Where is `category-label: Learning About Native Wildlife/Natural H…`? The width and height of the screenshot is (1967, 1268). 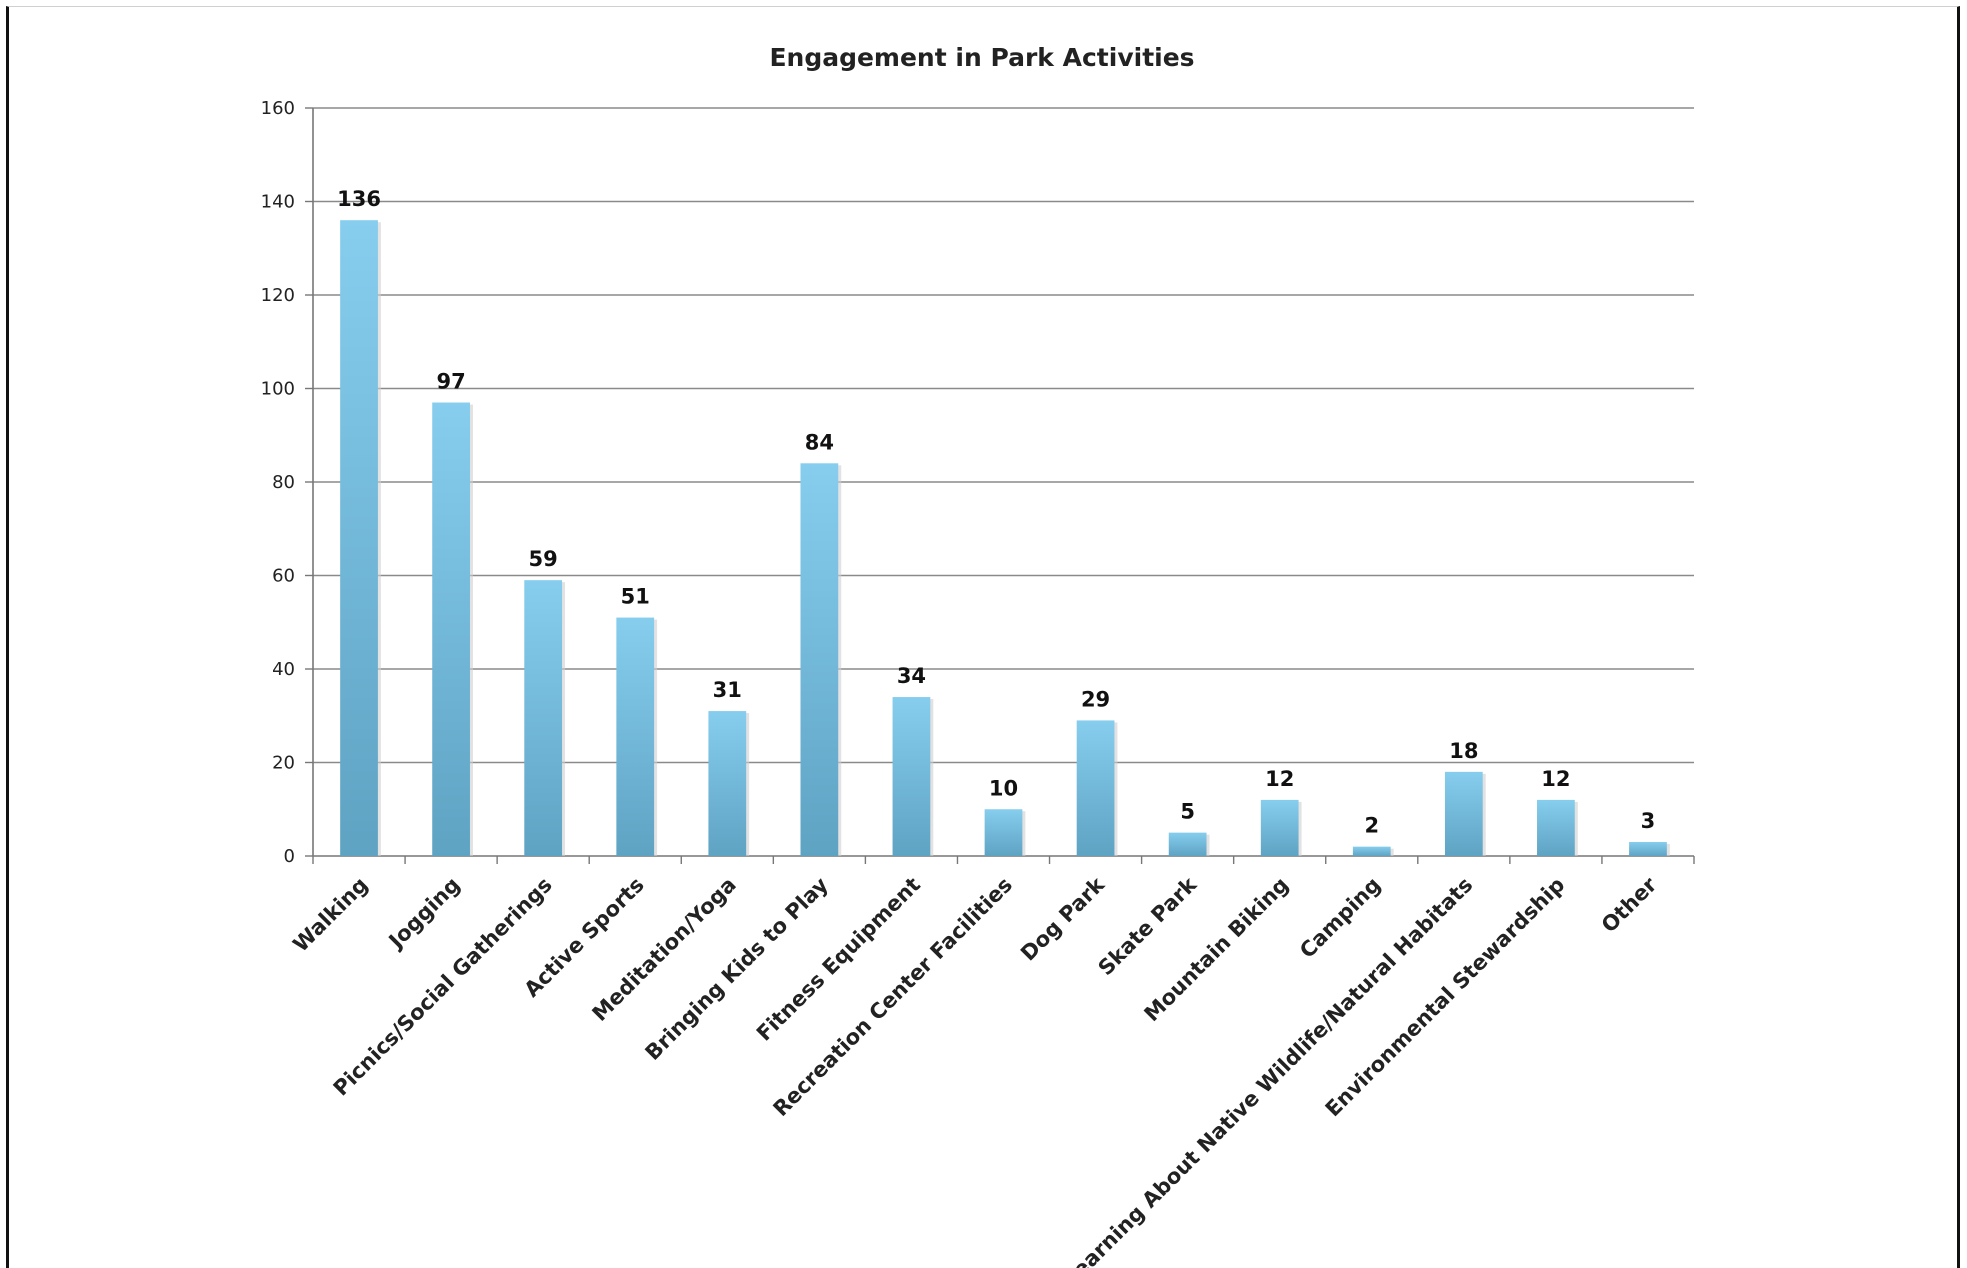 category-label: Learning About Native Wildlife/Natural H… is located at coordinates (1267, 1070).